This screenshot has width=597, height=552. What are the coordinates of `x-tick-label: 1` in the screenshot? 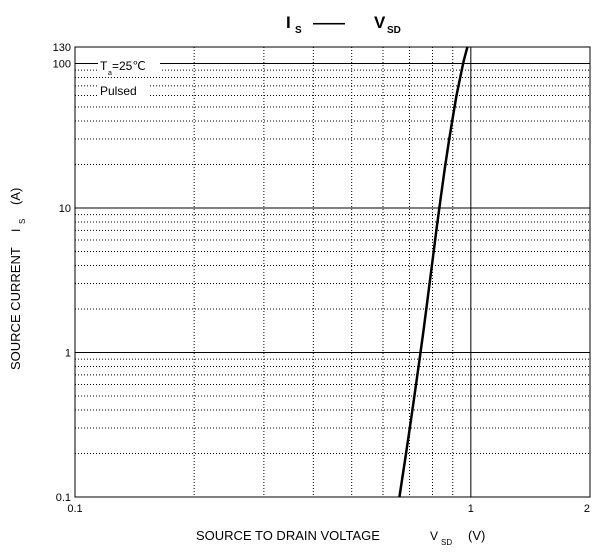 It's located at (471, 509).